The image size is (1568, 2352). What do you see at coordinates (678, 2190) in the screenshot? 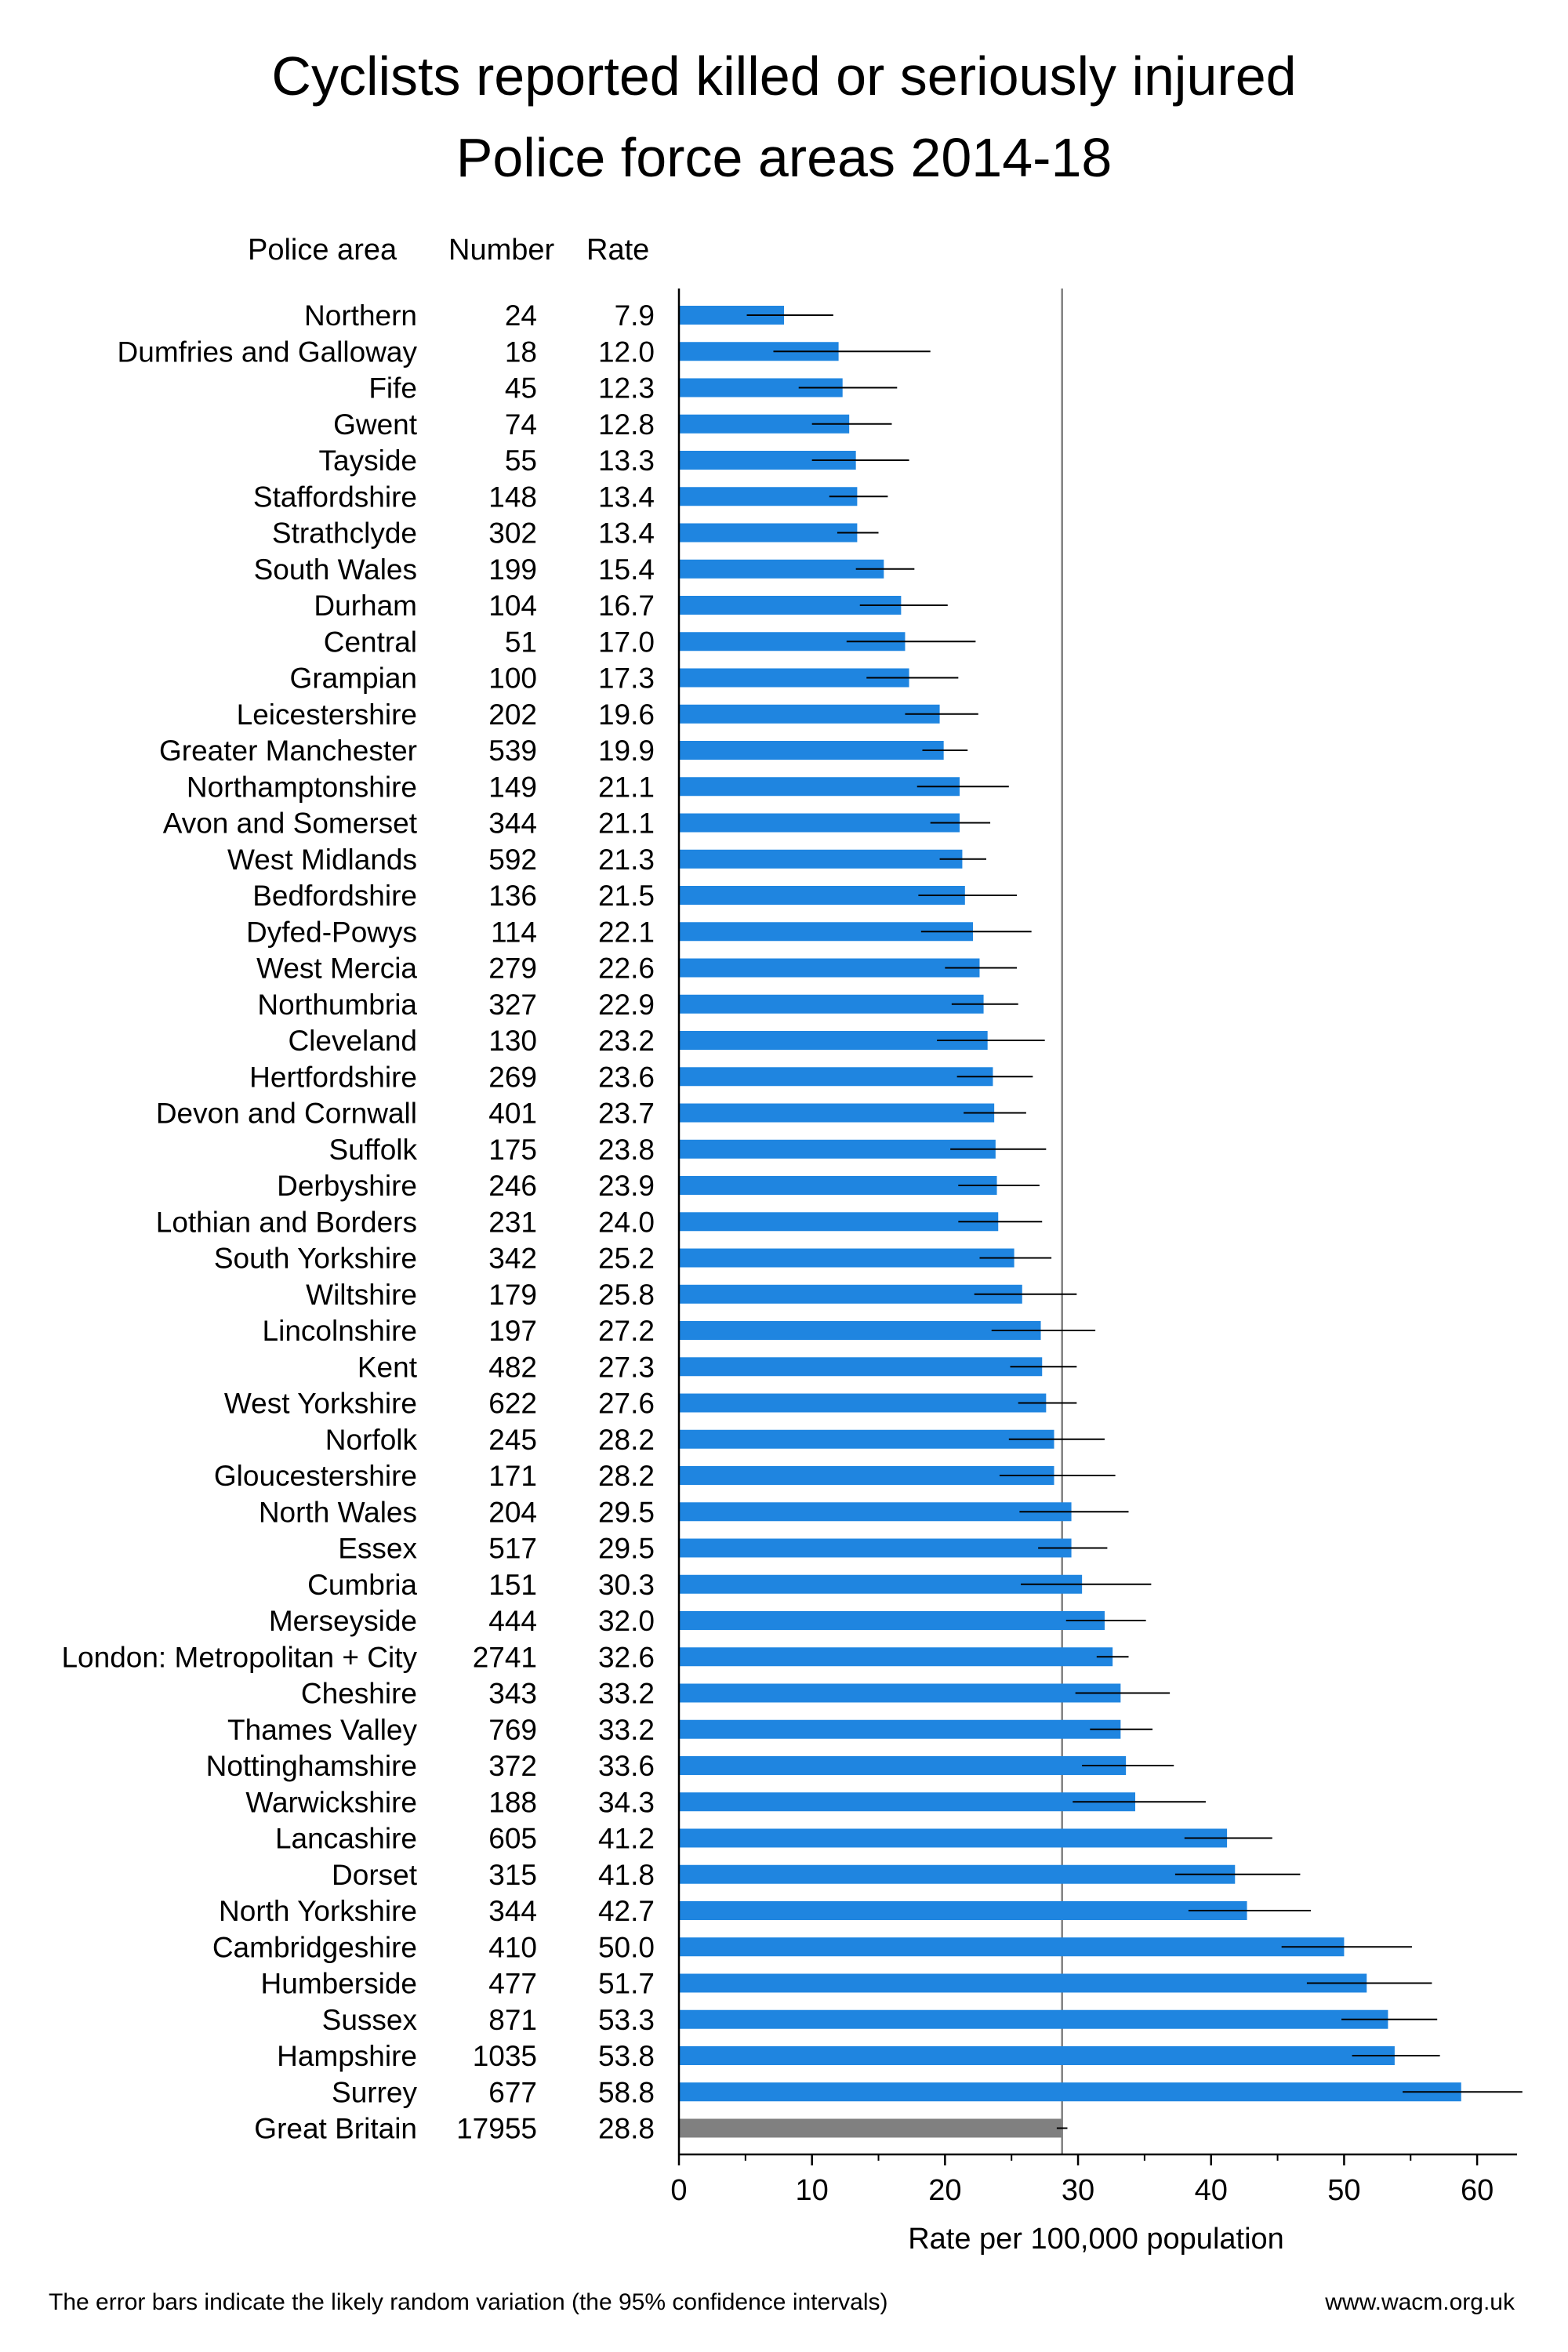
I see `x-tick-label: 0` at bounding box center [678, 2190].